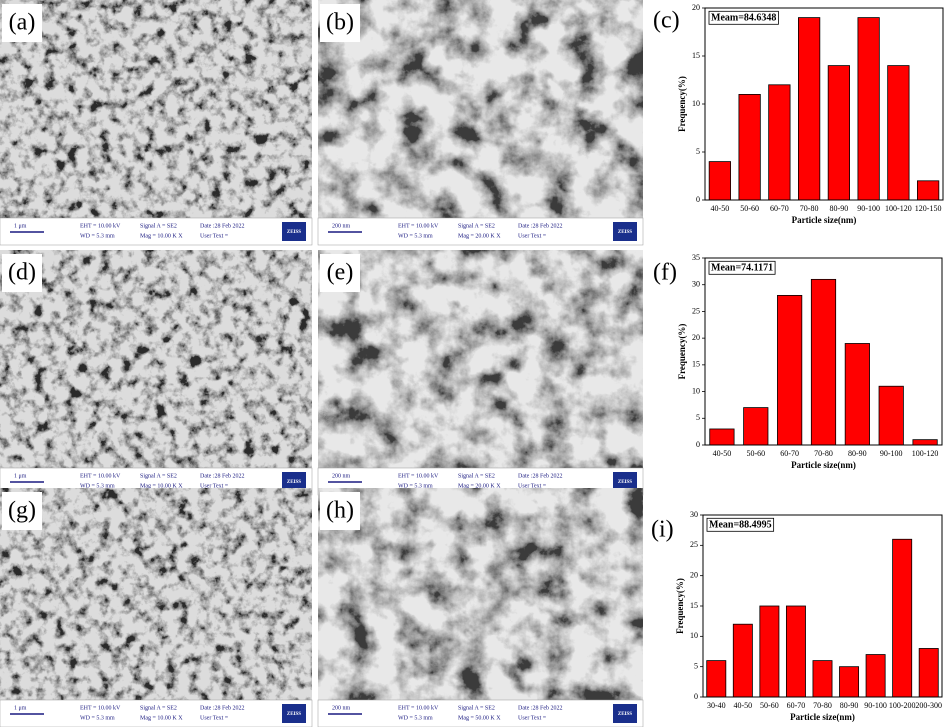 The height and width of the screenshot is (727, 945). What do you see at coordinates (928, 208) in the screenshot?
I see `x-tick-label: 120-150` at bounding box center [928, 208].